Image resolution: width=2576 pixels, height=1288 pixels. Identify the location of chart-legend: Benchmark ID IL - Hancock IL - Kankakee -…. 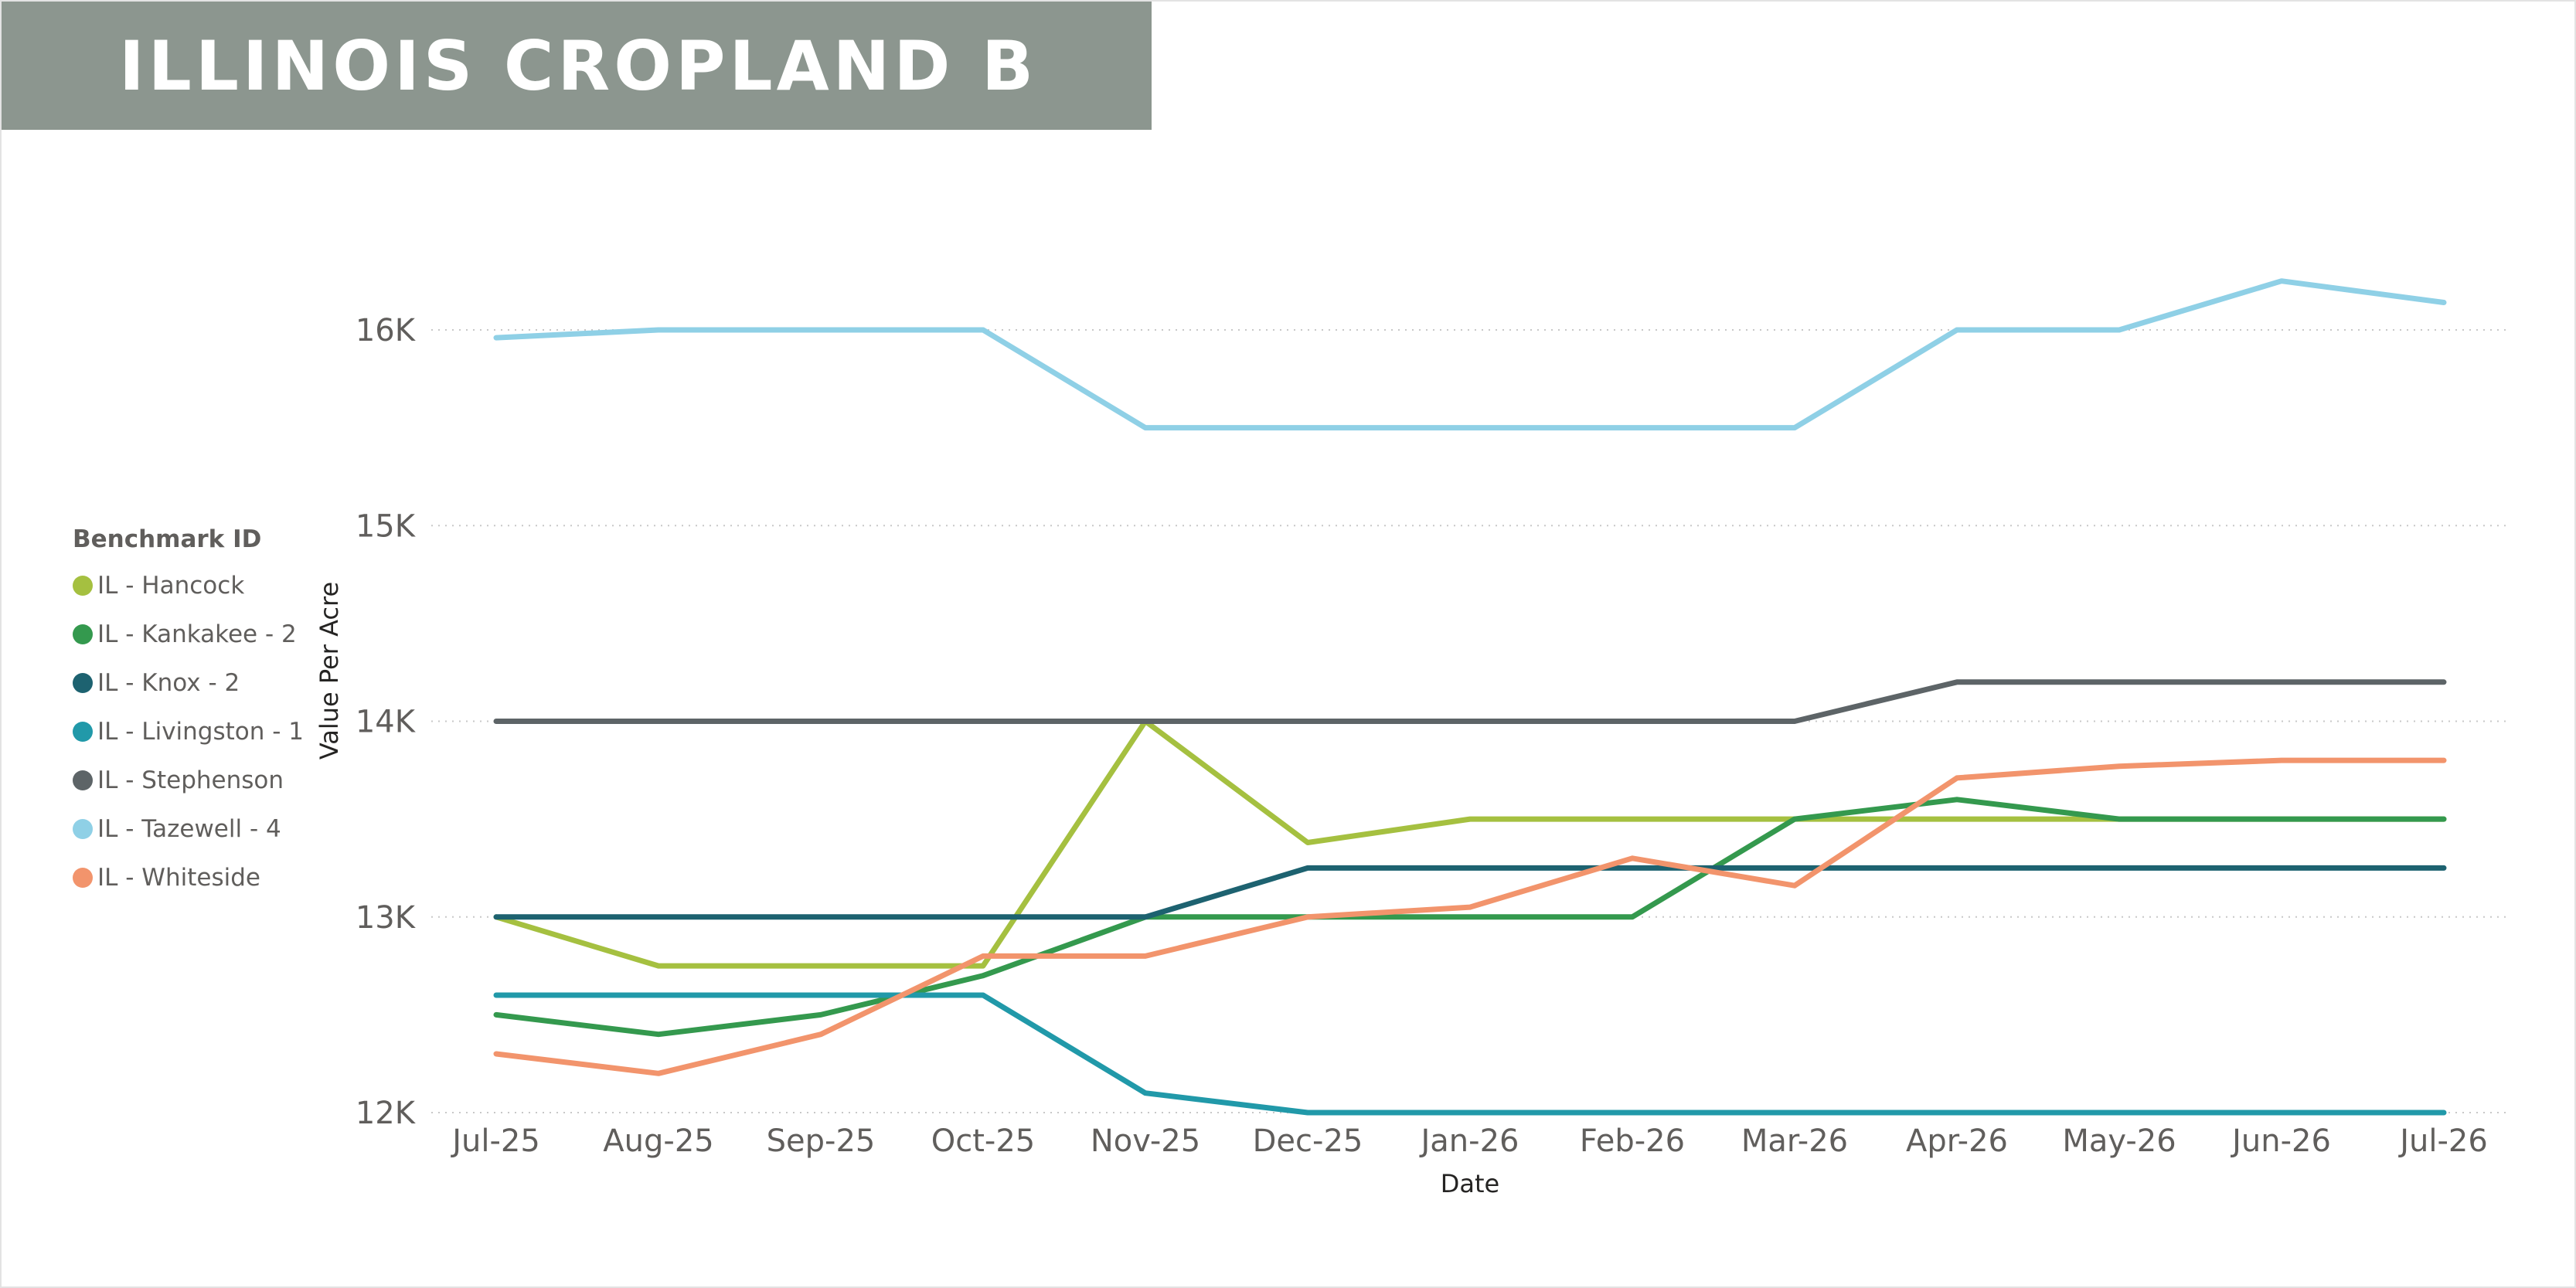
(188, 710).